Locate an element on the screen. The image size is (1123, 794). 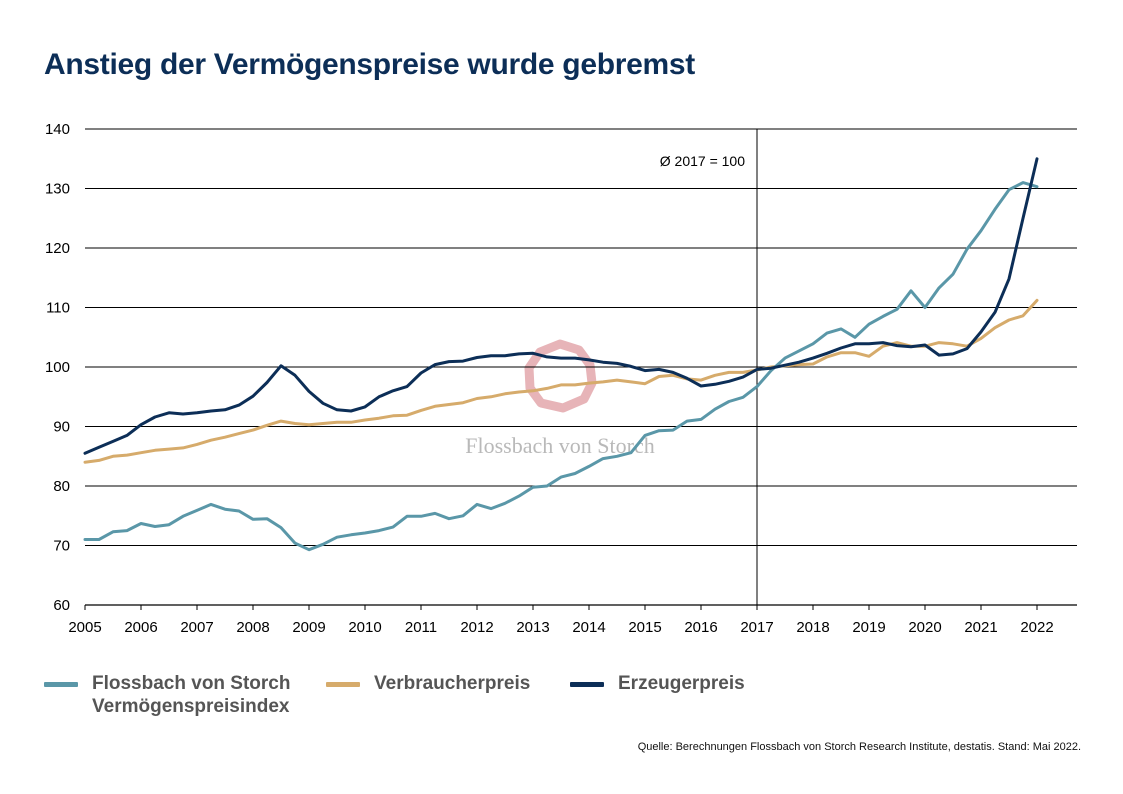
y-tick-label: 100 is located at coordinates (57, 367).